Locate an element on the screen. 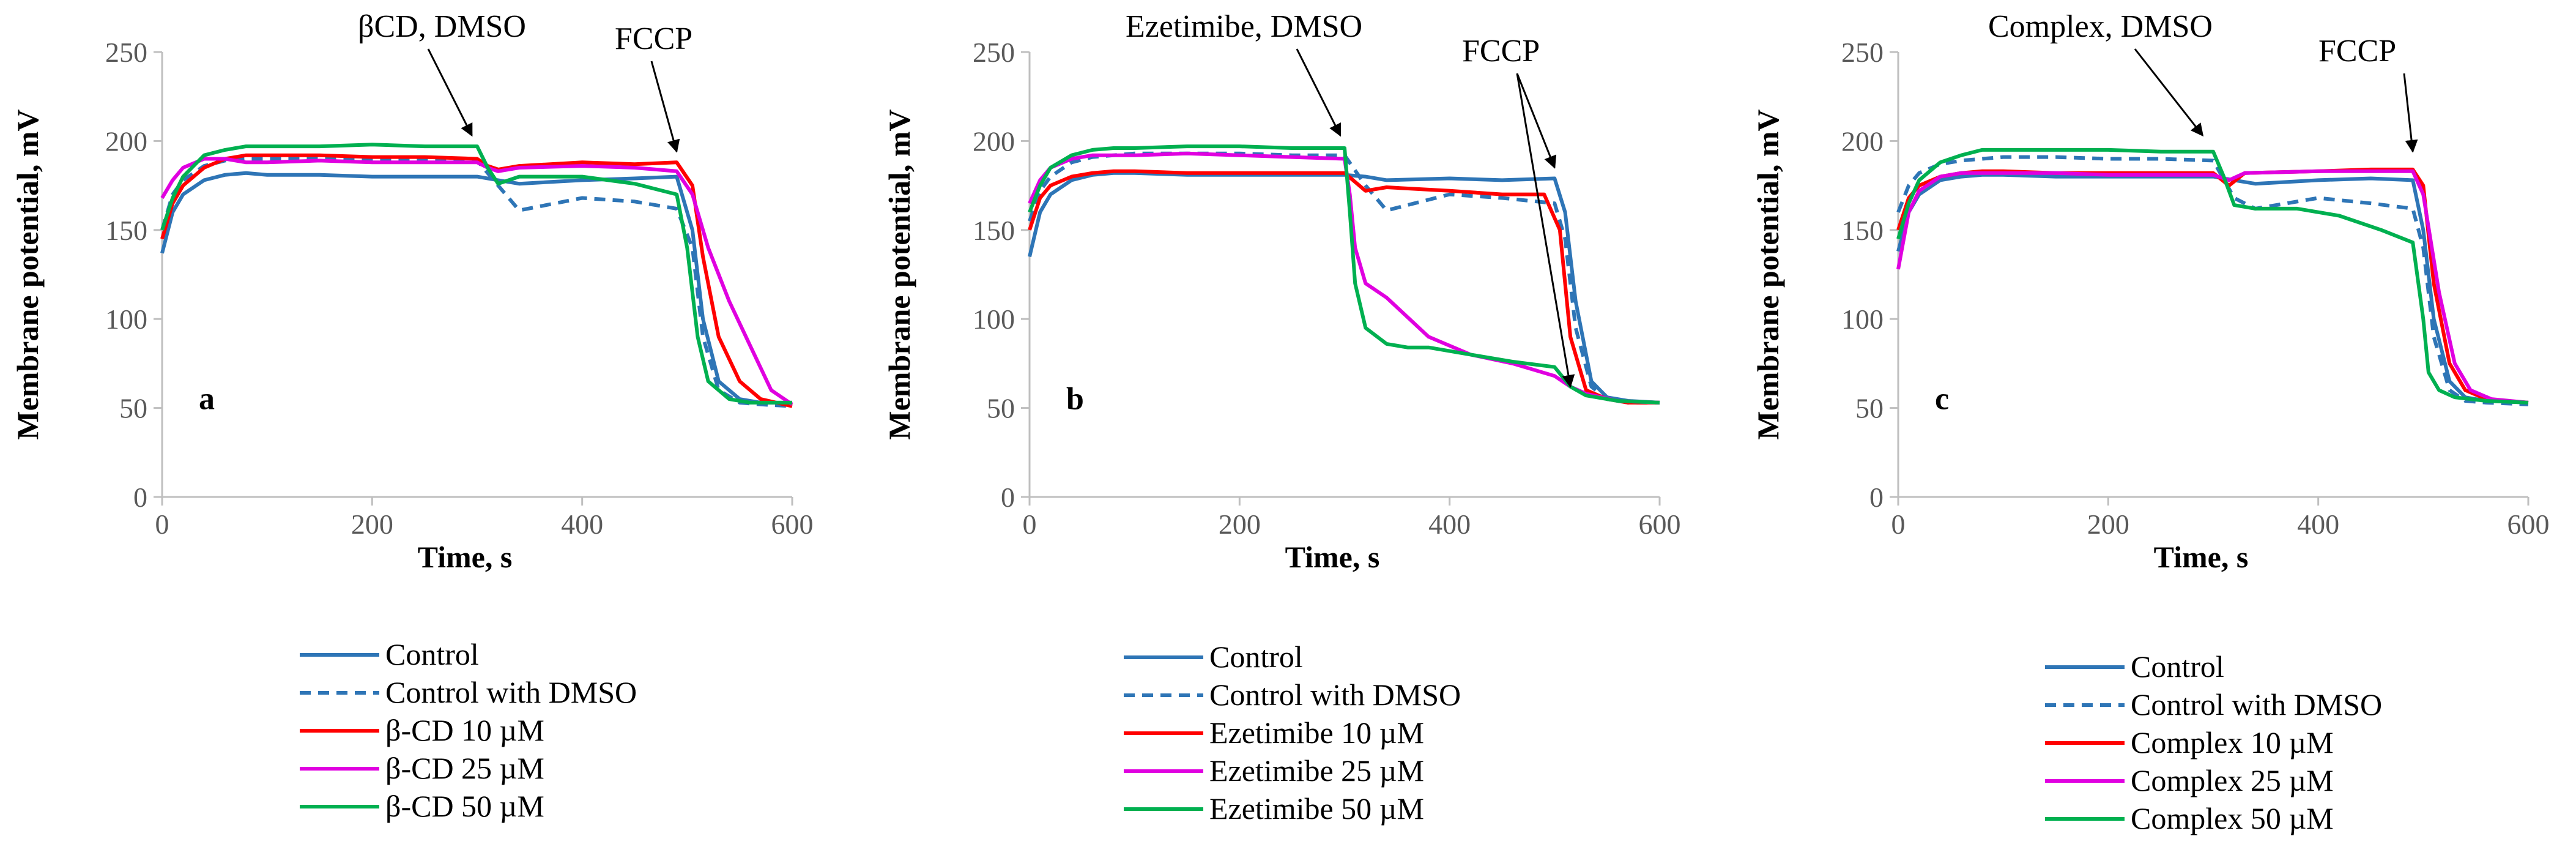  legend-label: Complex 50 µM is located at coordinates (2232, 818).